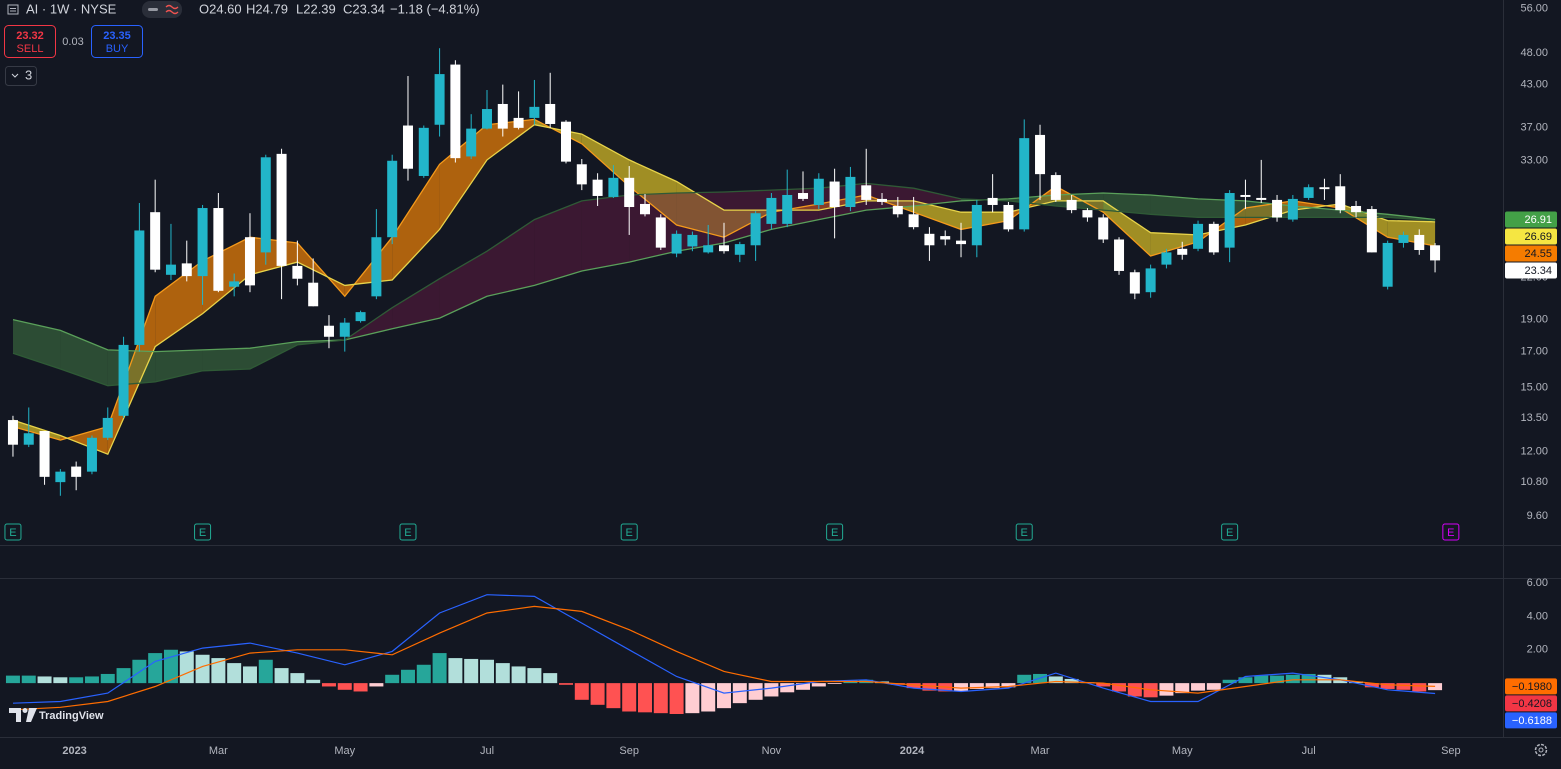 This screenshot has height=769, width=1561. Describe the element at coordinates (1537, 583) in the screenshot. I see `y-tick-label: 6.00` at that location.